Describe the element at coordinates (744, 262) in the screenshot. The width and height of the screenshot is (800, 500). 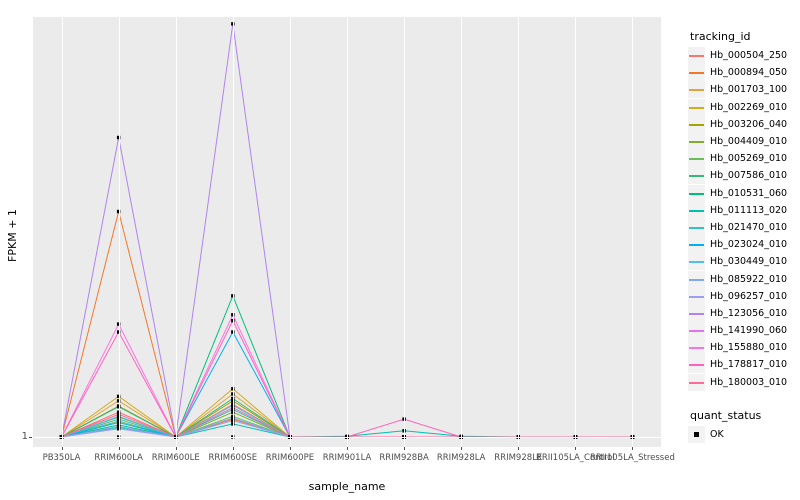
I see `legend-item-hb_030449_010: Hb_030449_010` at that location.